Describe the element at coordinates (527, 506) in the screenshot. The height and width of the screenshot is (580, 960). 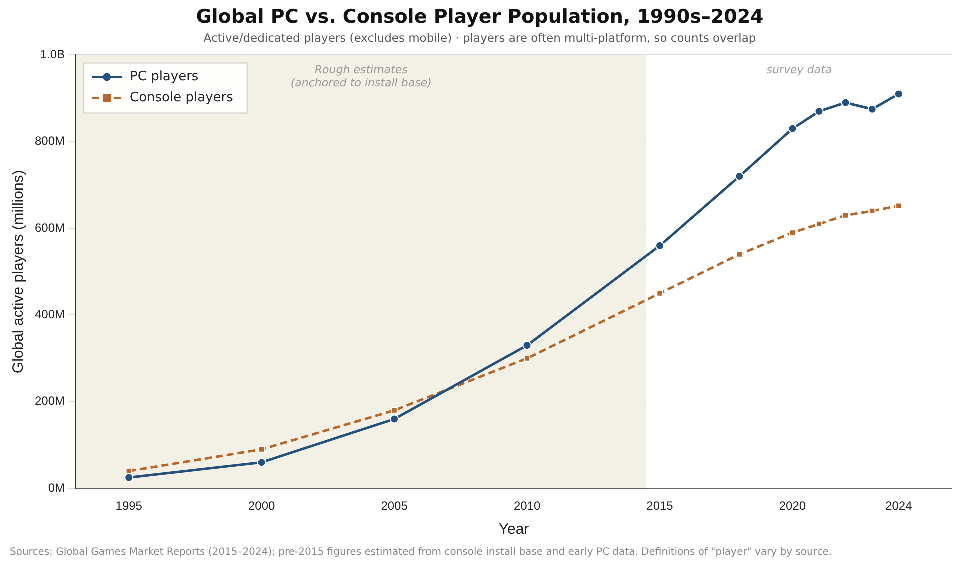
I see `x-tick-label: 2010` at that location.